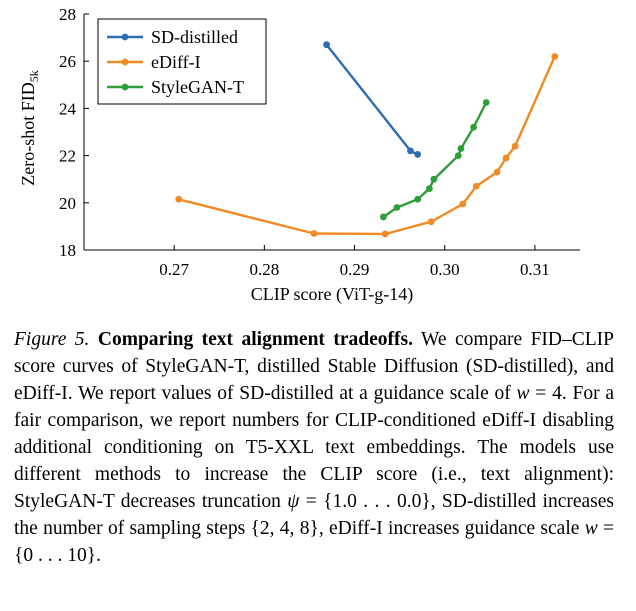  I want to click on caption-math-w-set: = {0 . . . 10}, so click(314, 542).